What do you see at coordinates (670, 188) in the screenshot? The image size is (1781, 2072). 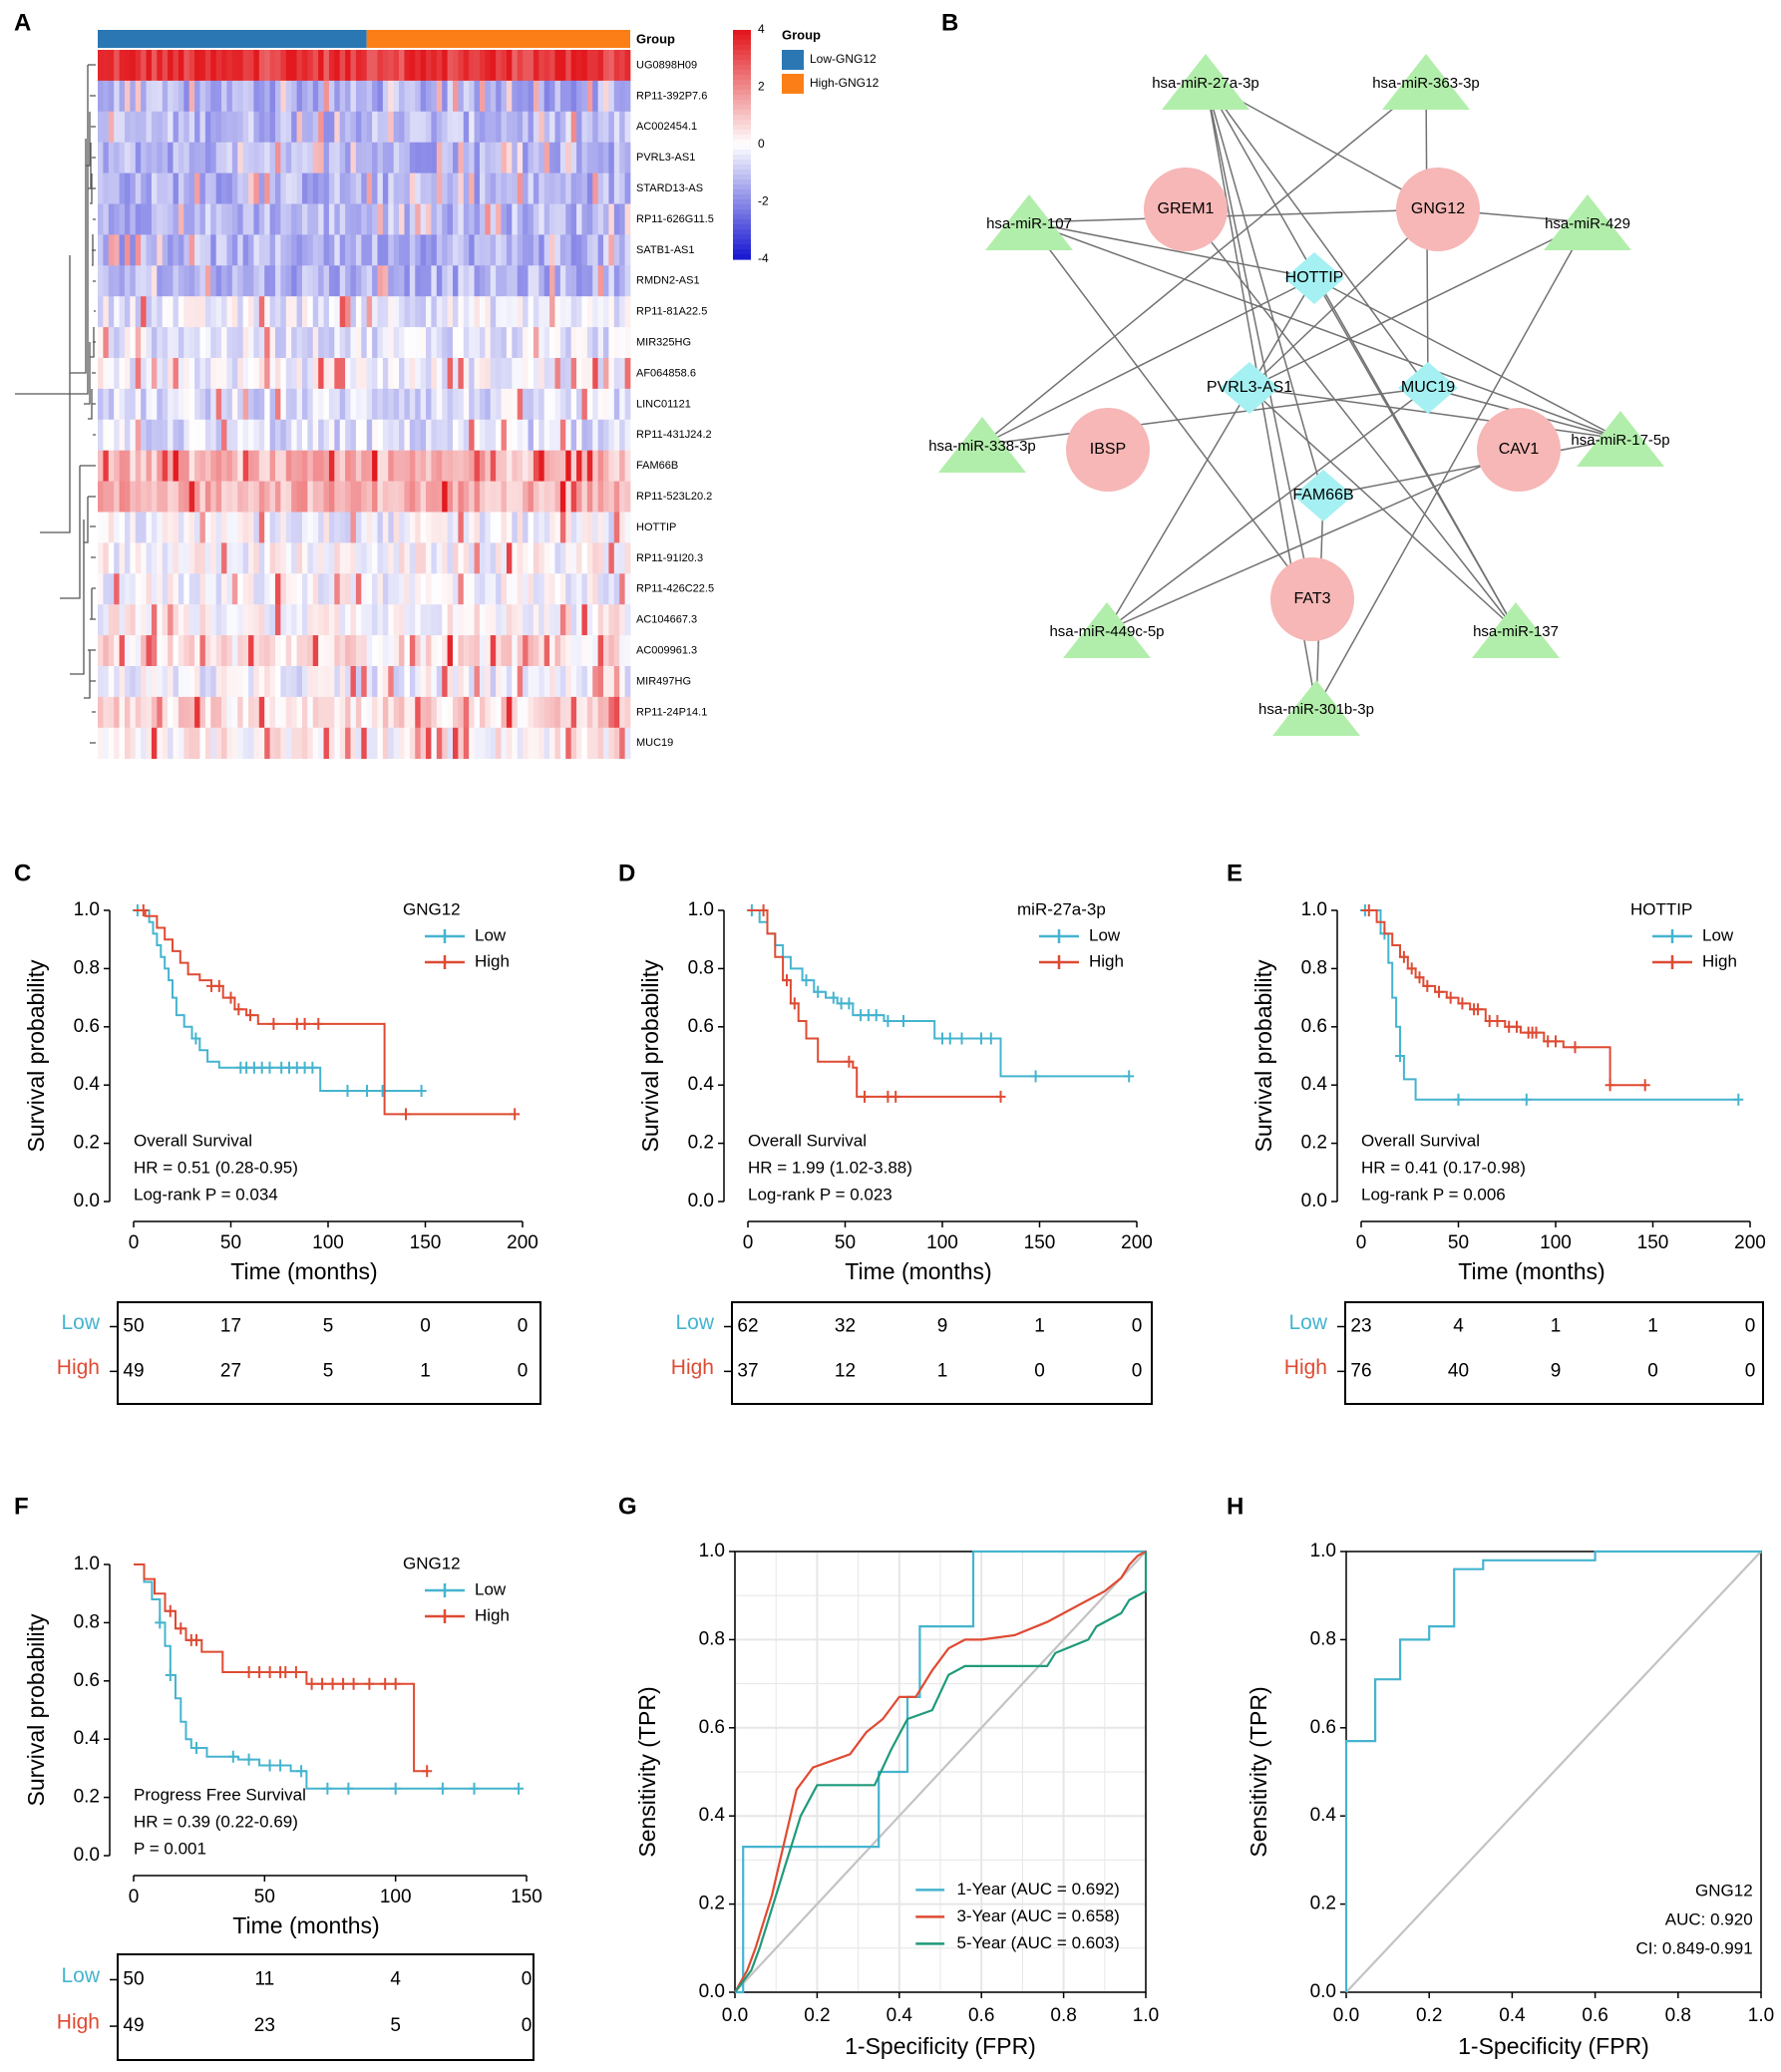 I see `heatmap-row-label: STARD13-AS` at bounding box center [670, 188].